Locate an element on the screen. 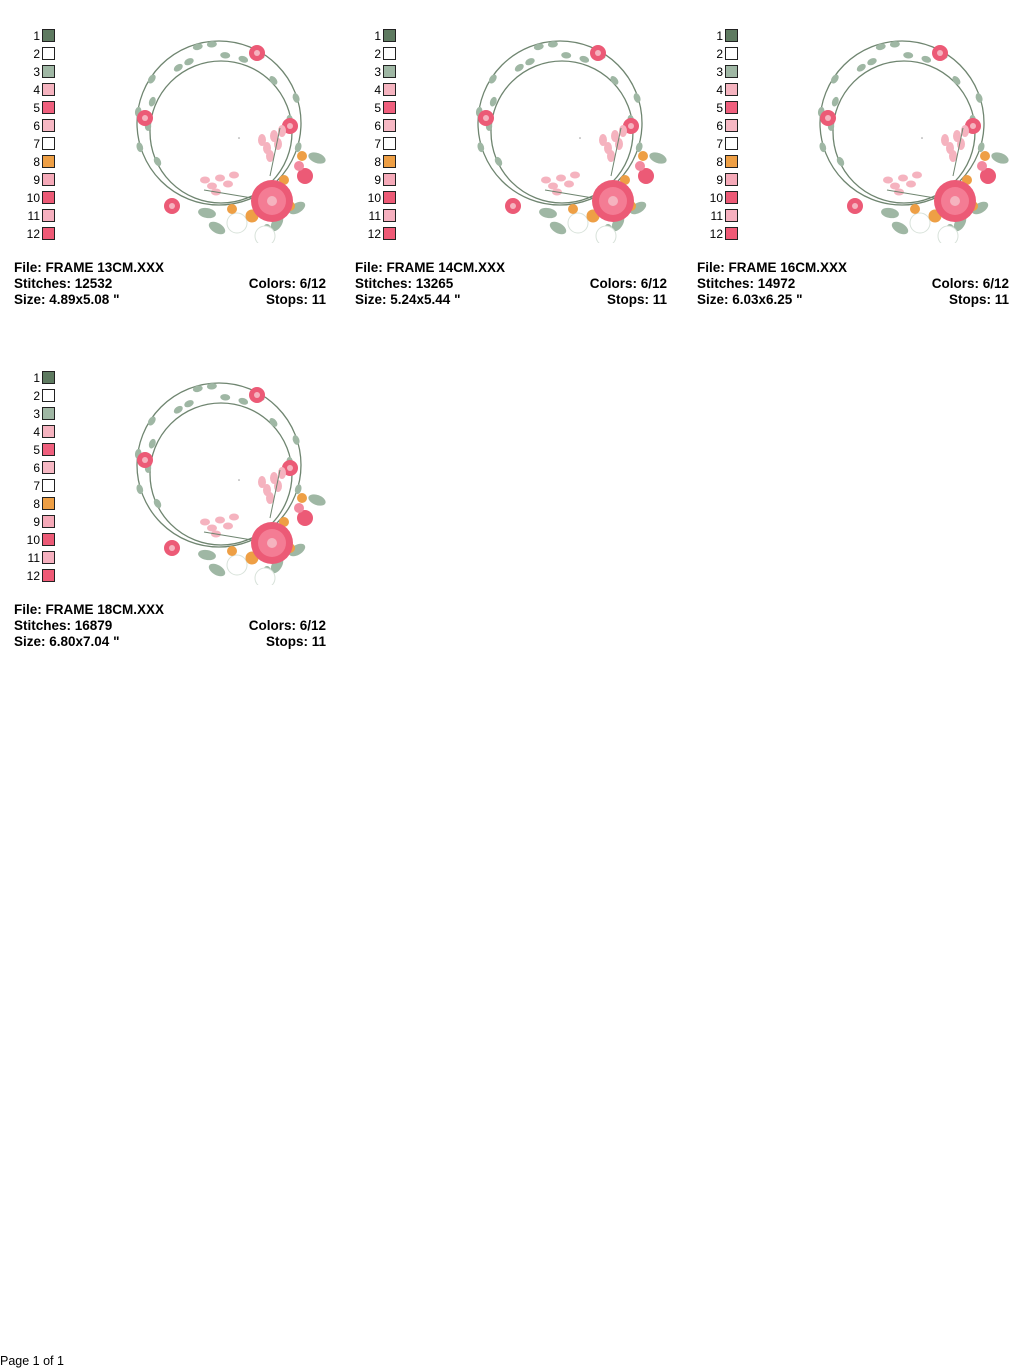  design-size: Size: 6.80x7.04 " is located at coordinates (67, 641).